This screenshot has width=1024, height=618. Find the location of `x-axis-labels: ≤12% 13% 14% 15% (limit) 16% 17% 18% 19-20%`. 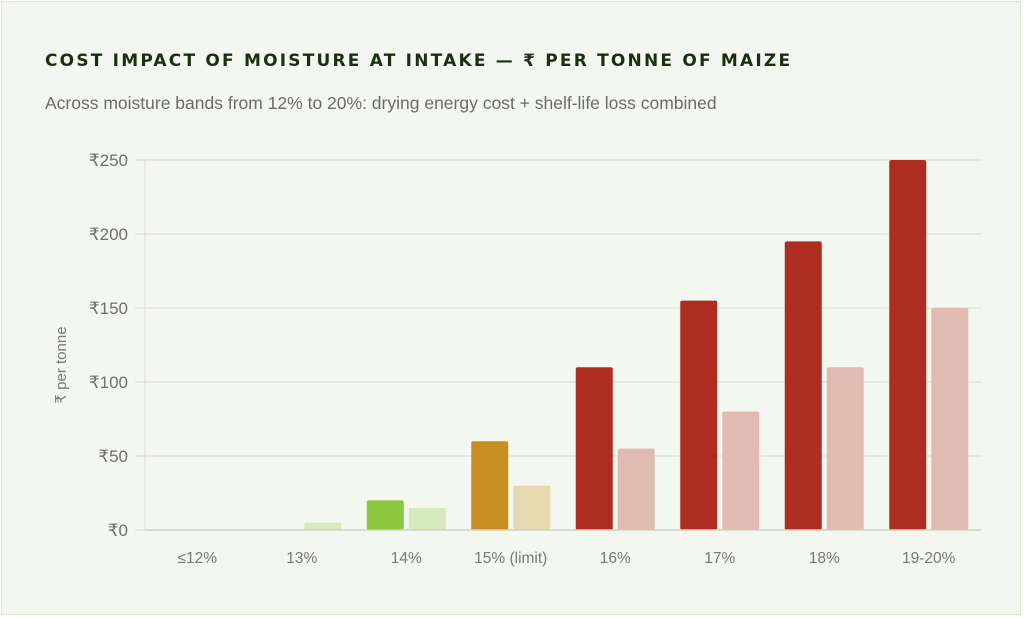

x-axis-labels: ≤12% 13% 14% 15% (limit) 16% 17% 18% 19-20% is located at coordinates (566, 558).